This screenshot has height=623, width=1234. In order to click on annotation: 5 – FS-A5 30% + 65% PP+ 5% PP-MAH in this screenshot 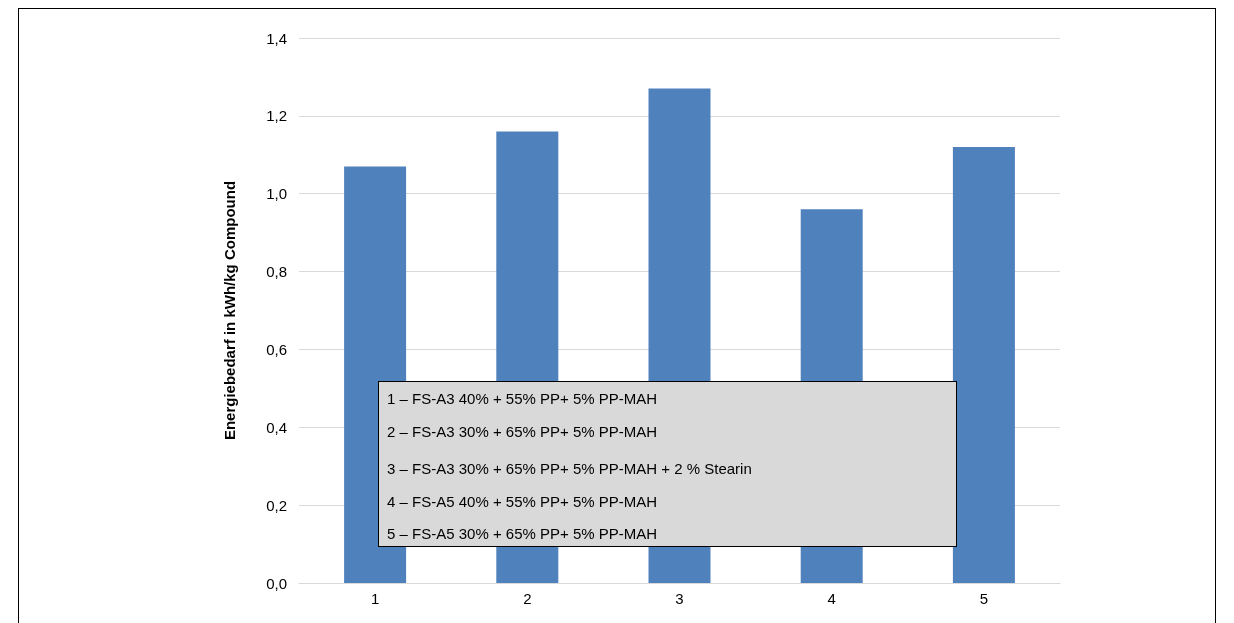, I will do `click(522, 533)`.